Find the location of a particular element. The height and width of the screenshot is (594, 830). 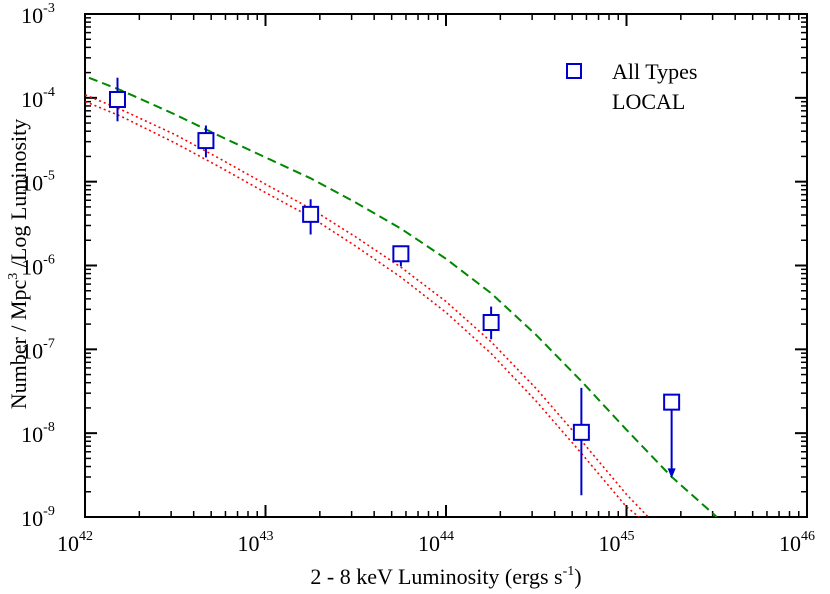

x-tick-label: 1043 is located at coordinates (256, 542).